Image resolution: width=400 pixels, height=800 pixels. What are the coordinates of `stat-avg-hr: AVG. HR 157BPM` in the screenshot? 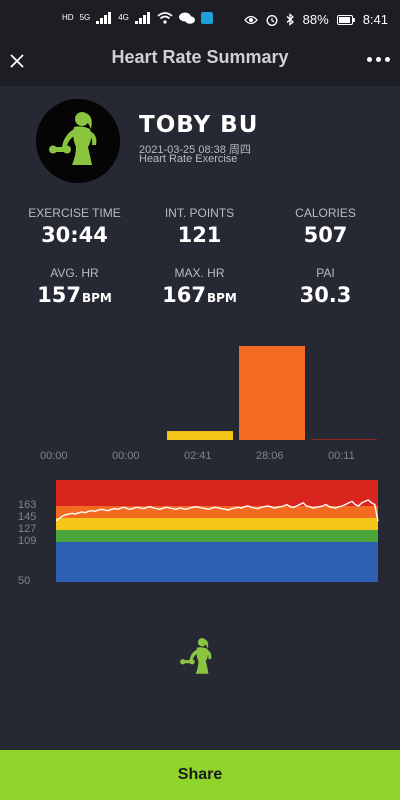 It's located at (74, 286).